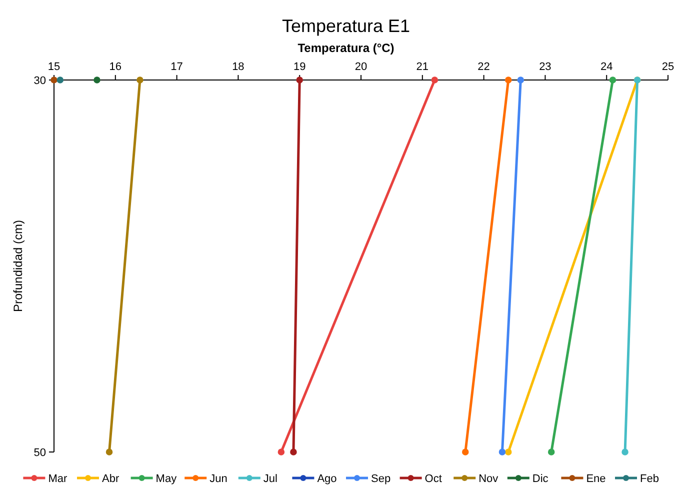  What do you see at coordinates (40, 453) in the screenshot?
I see `y-tick-label: 50` at bounding box center [40, 453].